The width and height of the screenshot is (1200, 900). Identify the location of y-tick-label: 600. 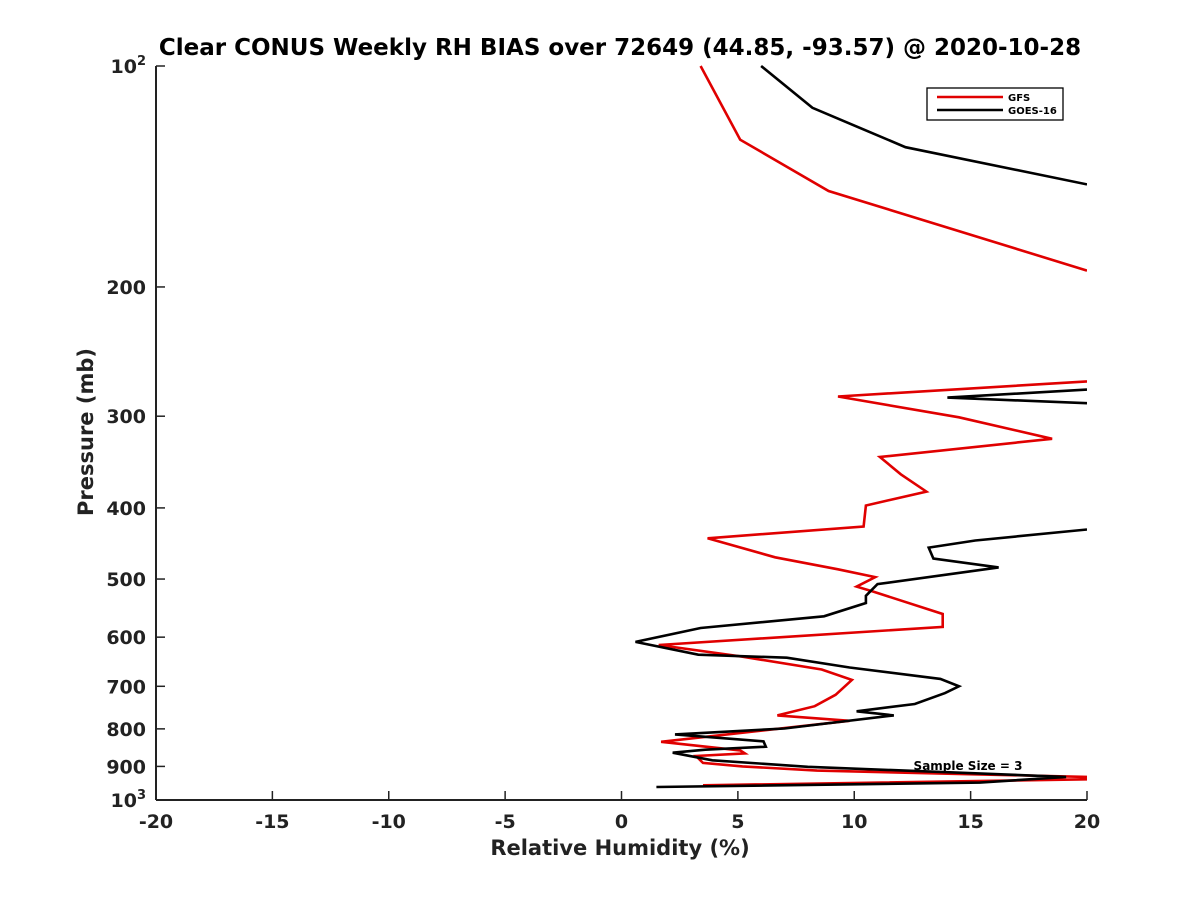
(126, 638).